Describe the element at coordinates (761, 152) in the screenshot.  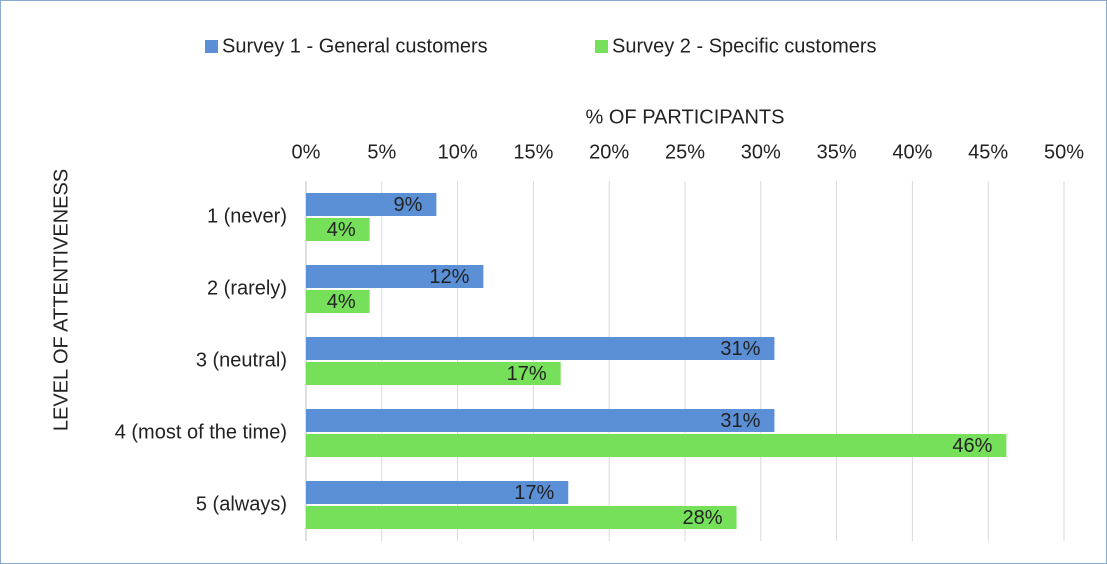
I see `x-tick-label: 30%` at that location.